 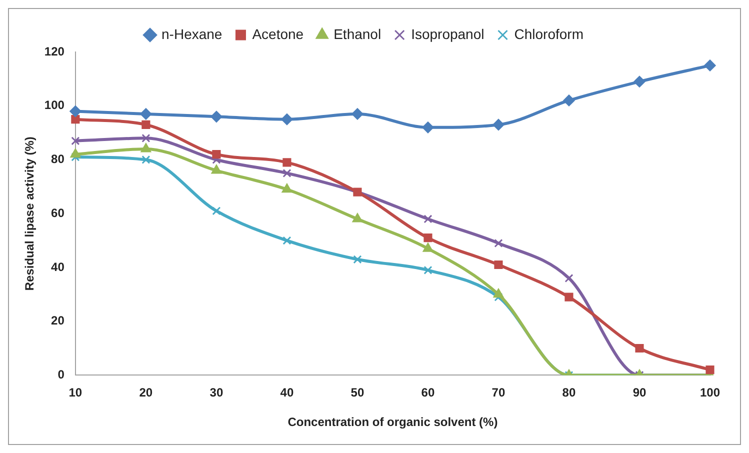 I want to click on y-tick-label: 60, so click(x=58, y=213).